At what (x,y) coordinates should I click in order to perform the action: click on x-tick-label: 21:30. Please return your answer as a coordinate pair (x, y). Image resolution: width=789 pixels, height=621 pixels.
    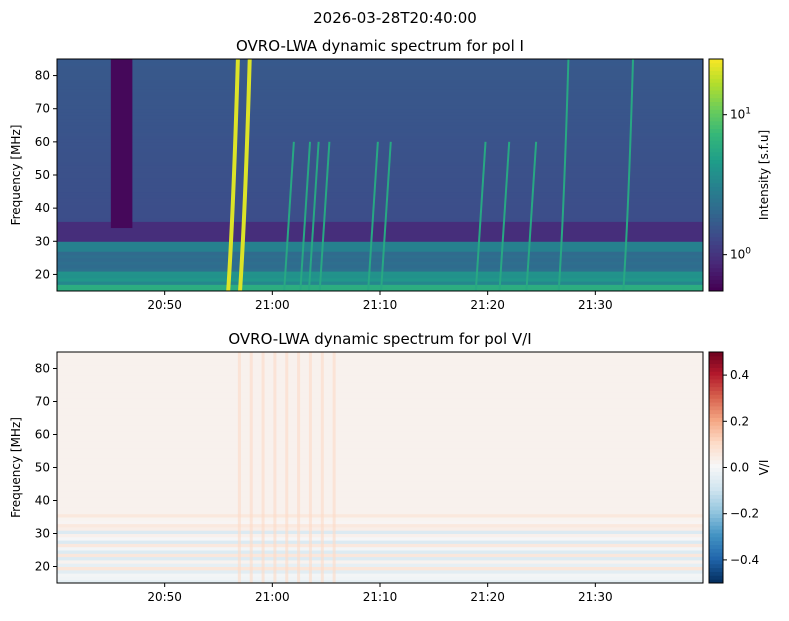
    Looking at the image, I should click on (595, 597).